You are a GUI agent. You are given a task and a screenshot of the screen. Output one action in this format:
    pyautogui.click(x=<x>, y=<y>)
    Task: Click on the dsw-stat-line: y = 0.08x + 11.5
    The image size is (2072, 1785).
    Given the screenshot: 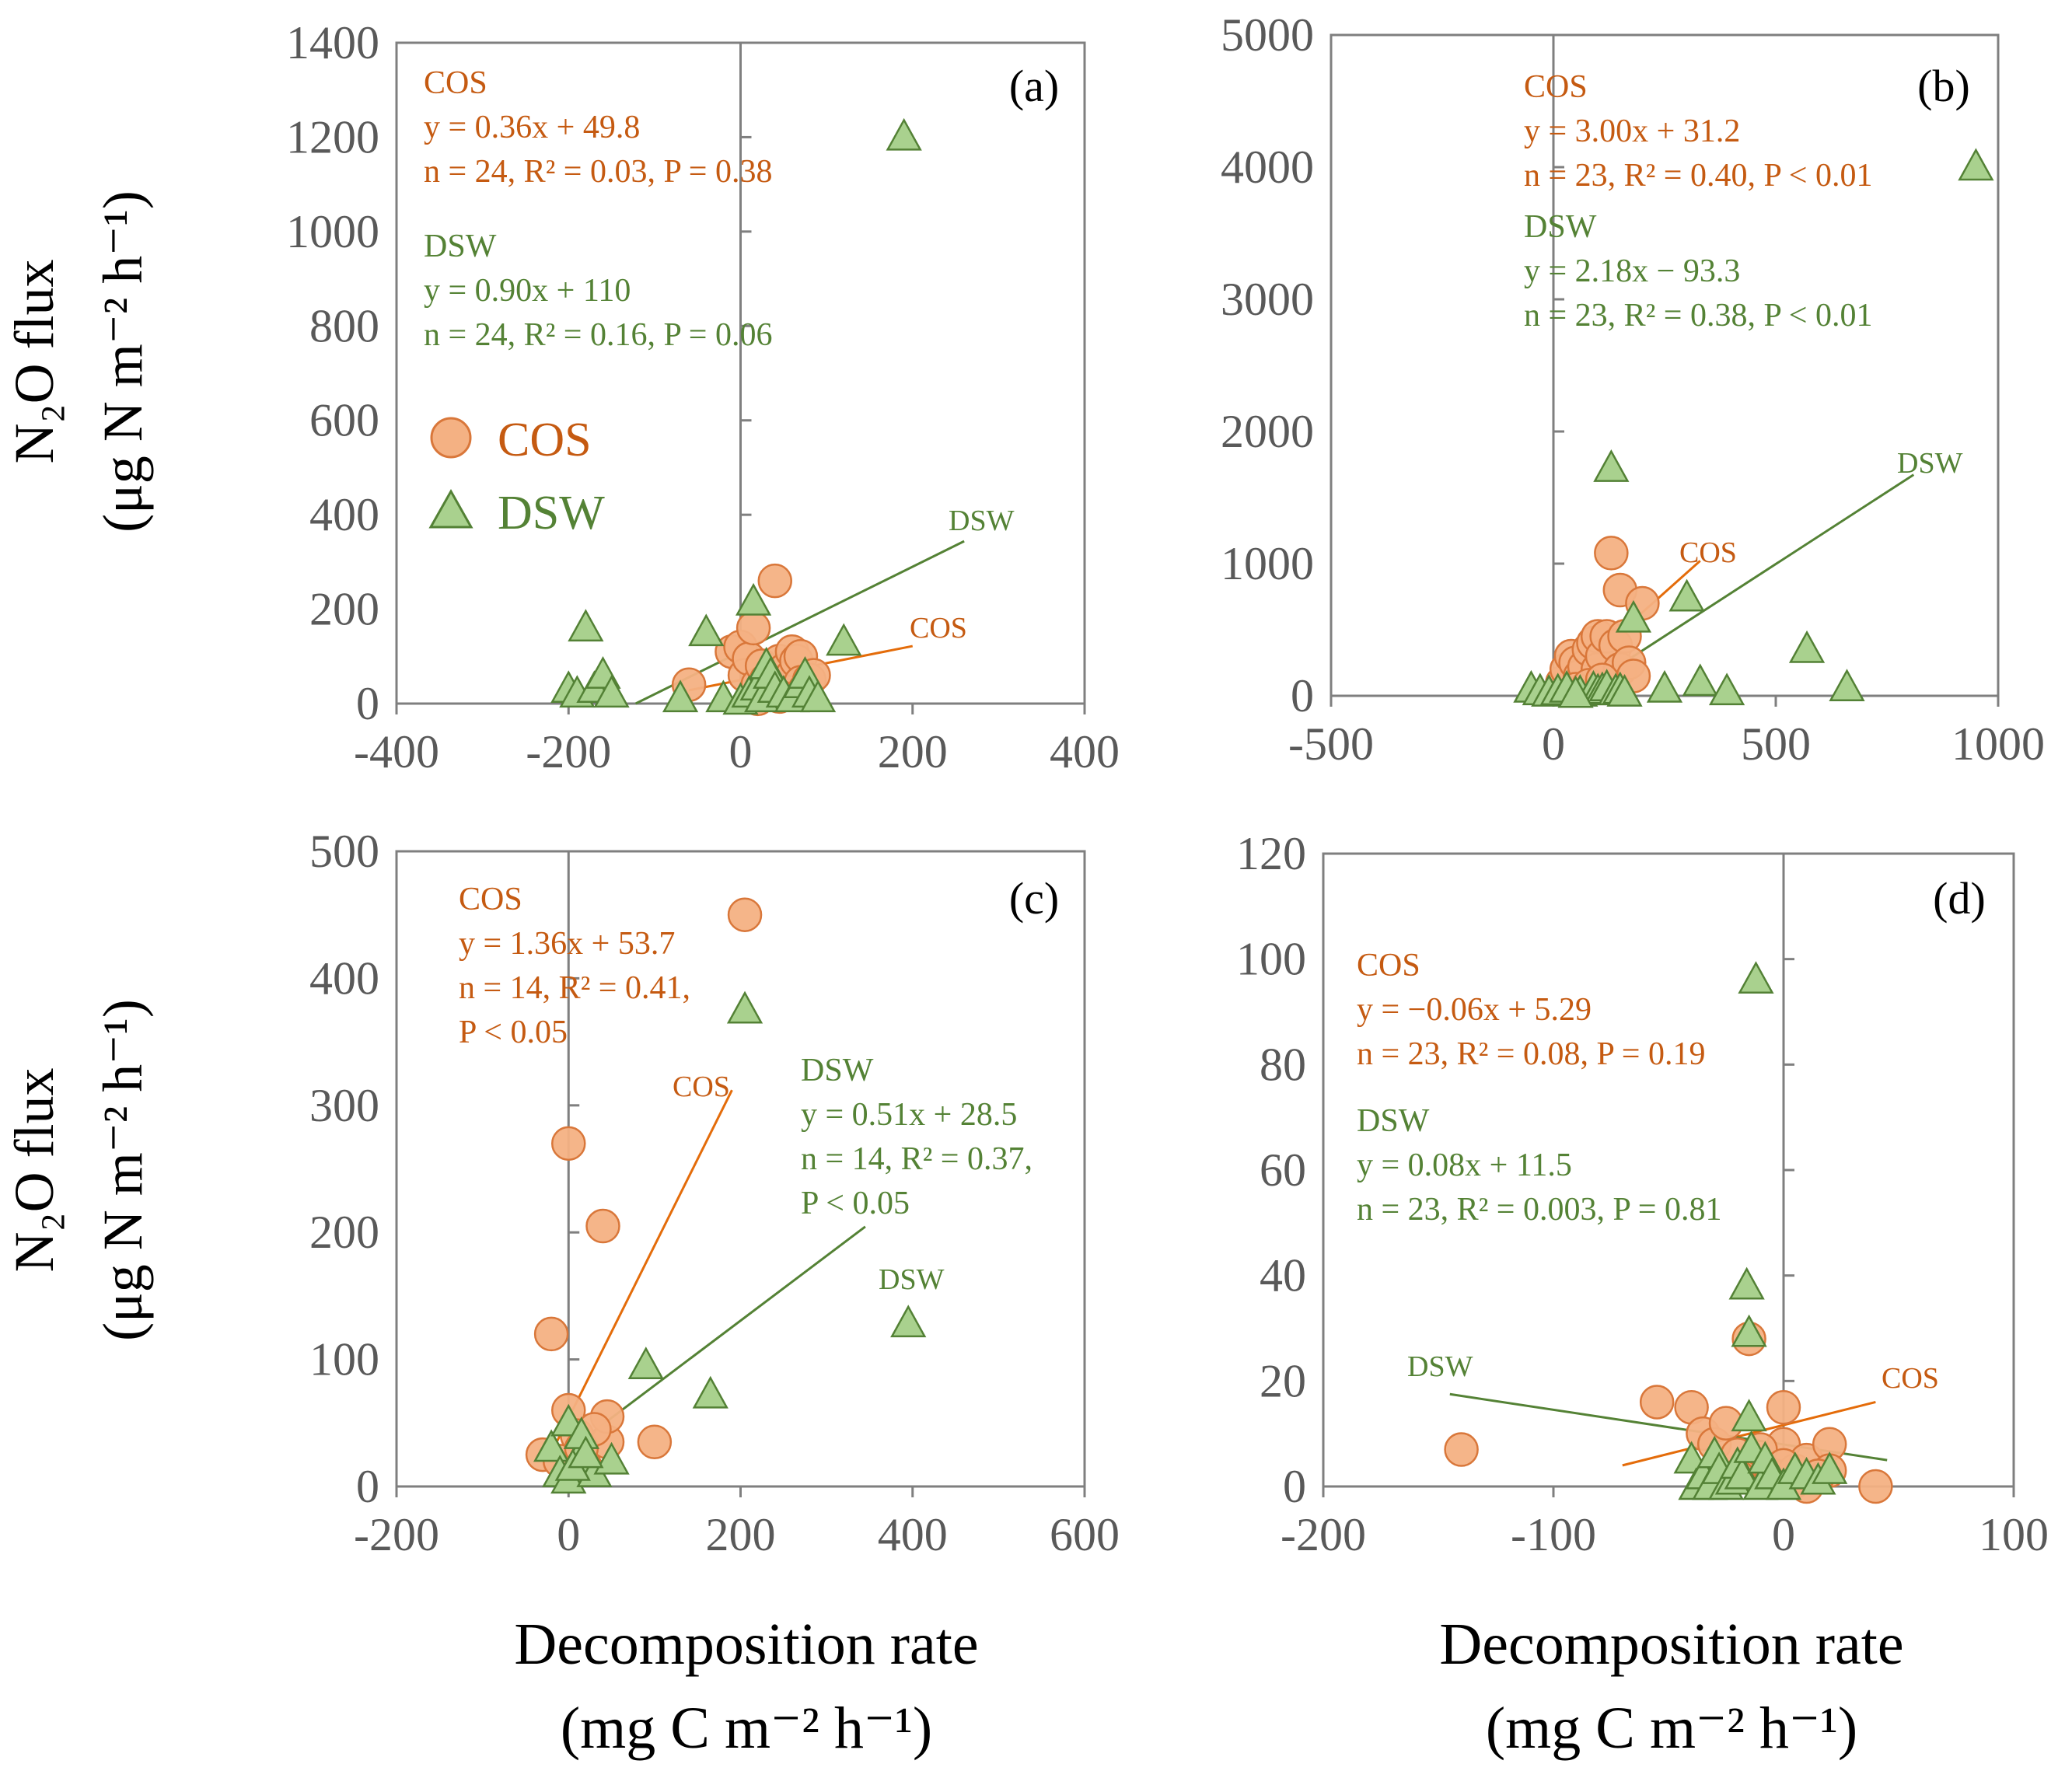 What is the action you would take?
    pyautogui.click(x=1464, y=1165)
    